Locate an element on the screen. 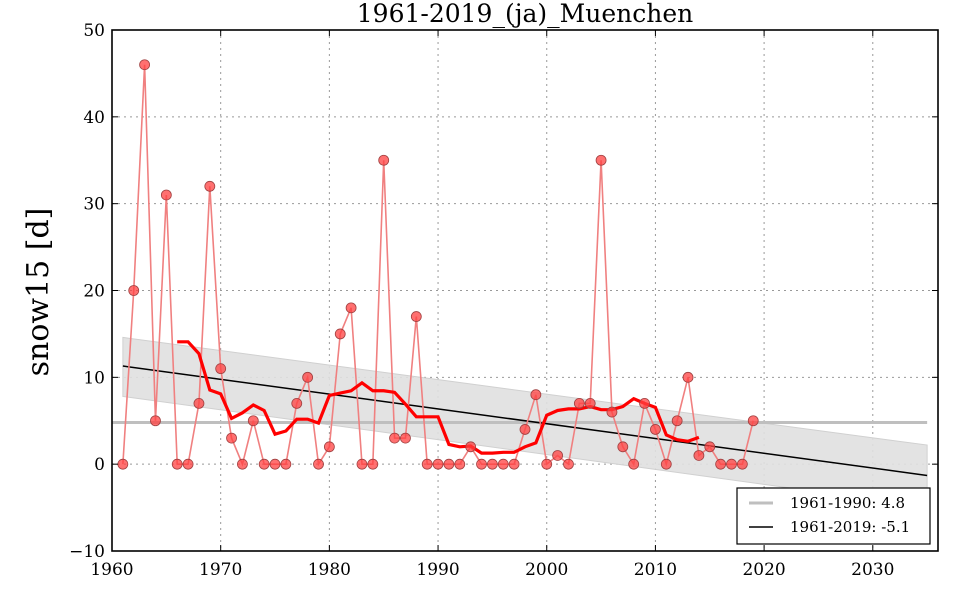 This screenshot has width=960, height=600. x-tick-label: 1990 is located at coordinates (437, 570).